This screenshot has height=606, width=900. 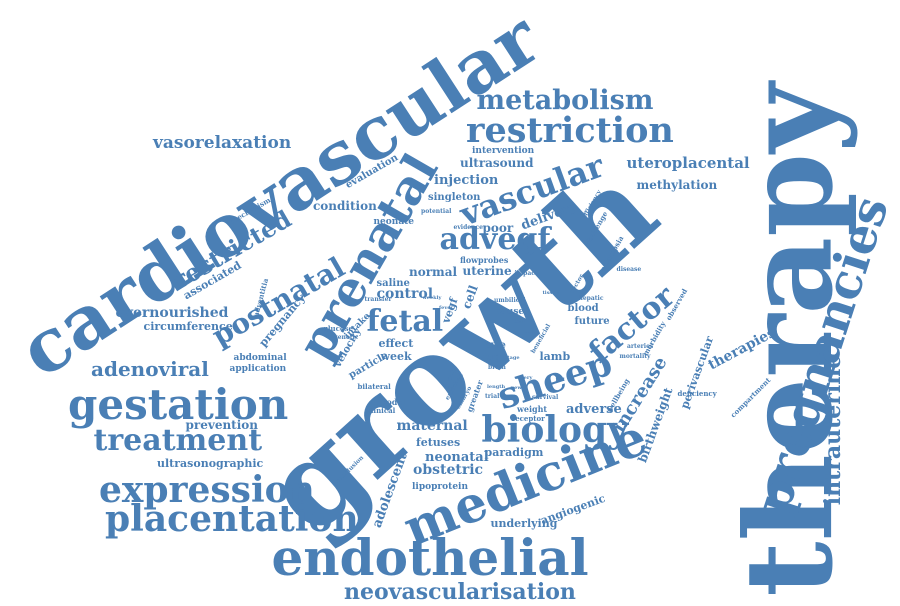 I want to click on cloud-word: stage, so click(x=512, y=357).